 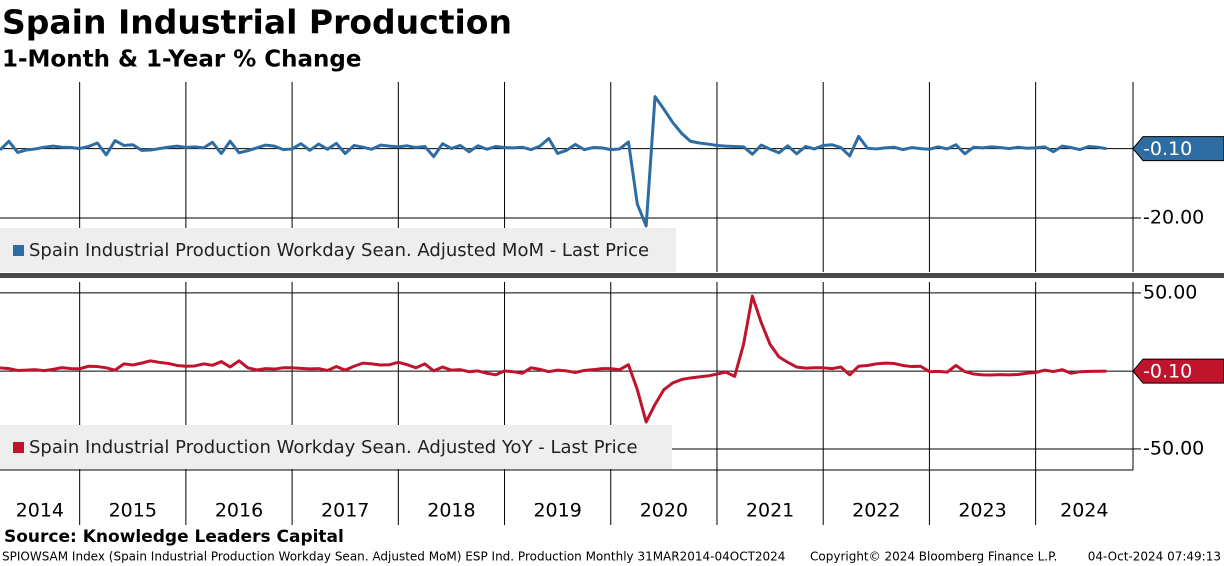 I want to click on x-tick-label: 2023, so click(x=982, y=511).